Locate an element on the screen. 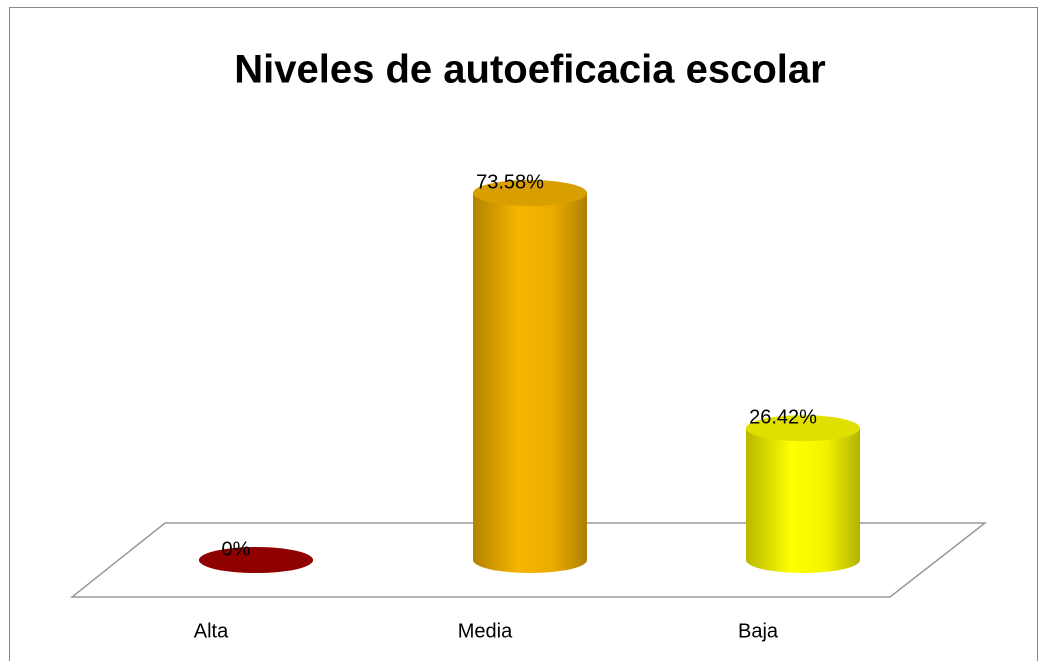  x-tick-label: Media is located at coordinates (485, 631).